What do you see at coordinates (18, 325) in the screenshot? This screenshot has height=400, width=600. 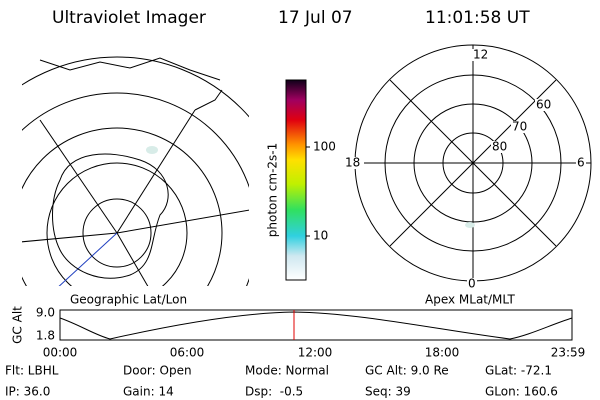 I see `timeline-axis-label: GC Alt` at bounding box center [18, 325].